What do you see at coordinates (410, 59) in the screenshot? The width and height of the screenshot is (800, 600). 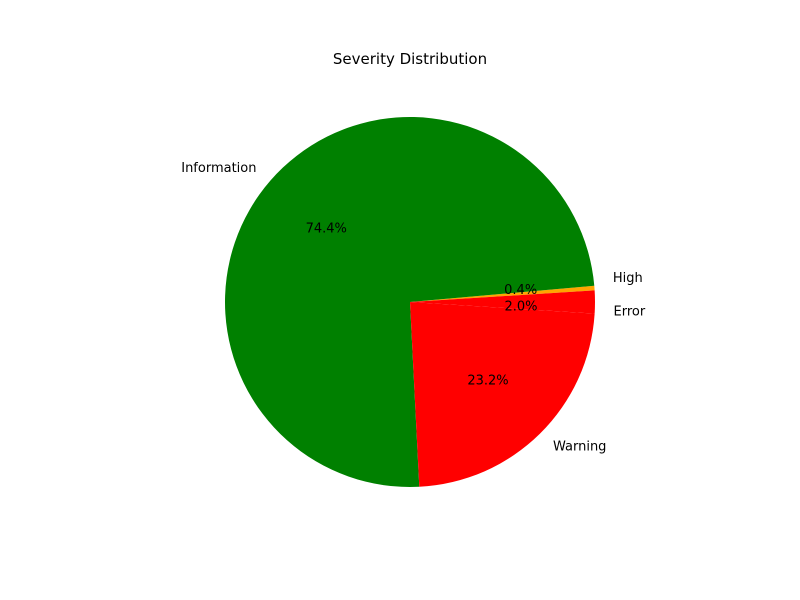 I see `chart-title: Severity Distribution` at bounding box center [410, 59].